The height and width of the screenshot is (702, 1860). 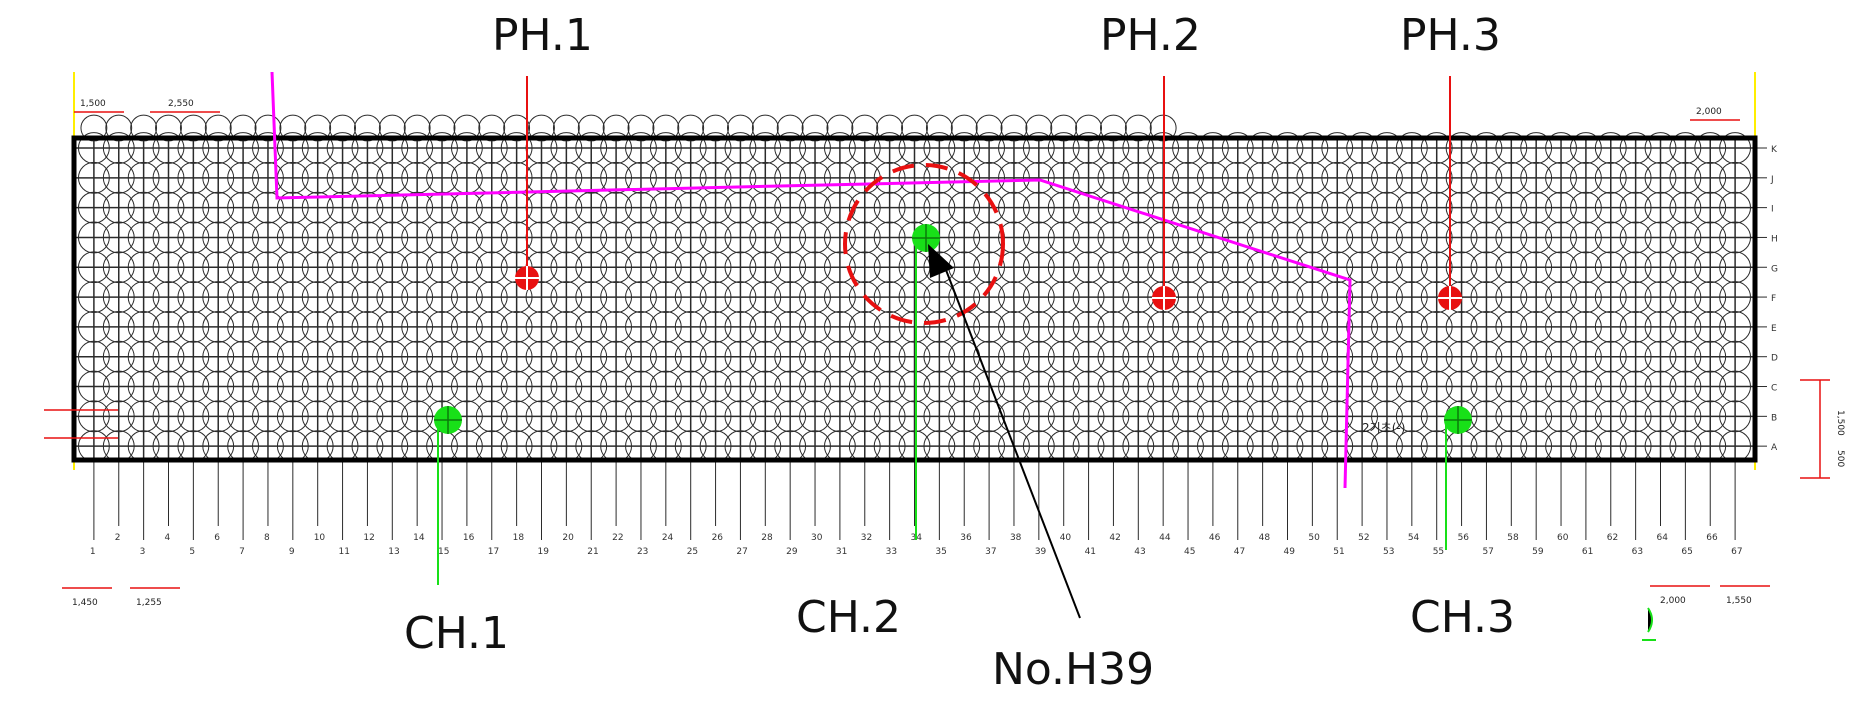 I want to click on row-label: K, so click(x=1774, y=150).